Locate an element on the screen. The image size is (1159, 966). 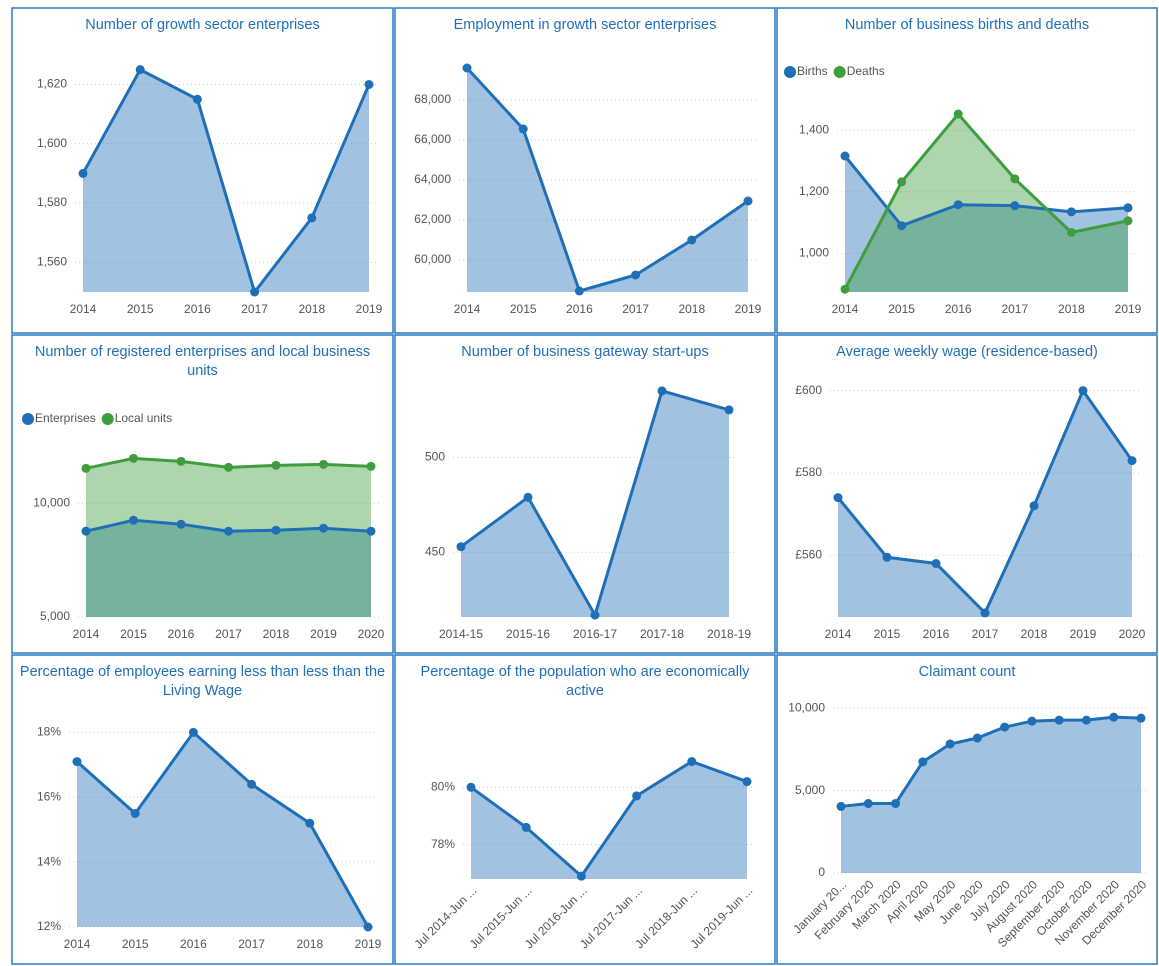
y-tick-label: £560 is located at coordinates (808, 554).